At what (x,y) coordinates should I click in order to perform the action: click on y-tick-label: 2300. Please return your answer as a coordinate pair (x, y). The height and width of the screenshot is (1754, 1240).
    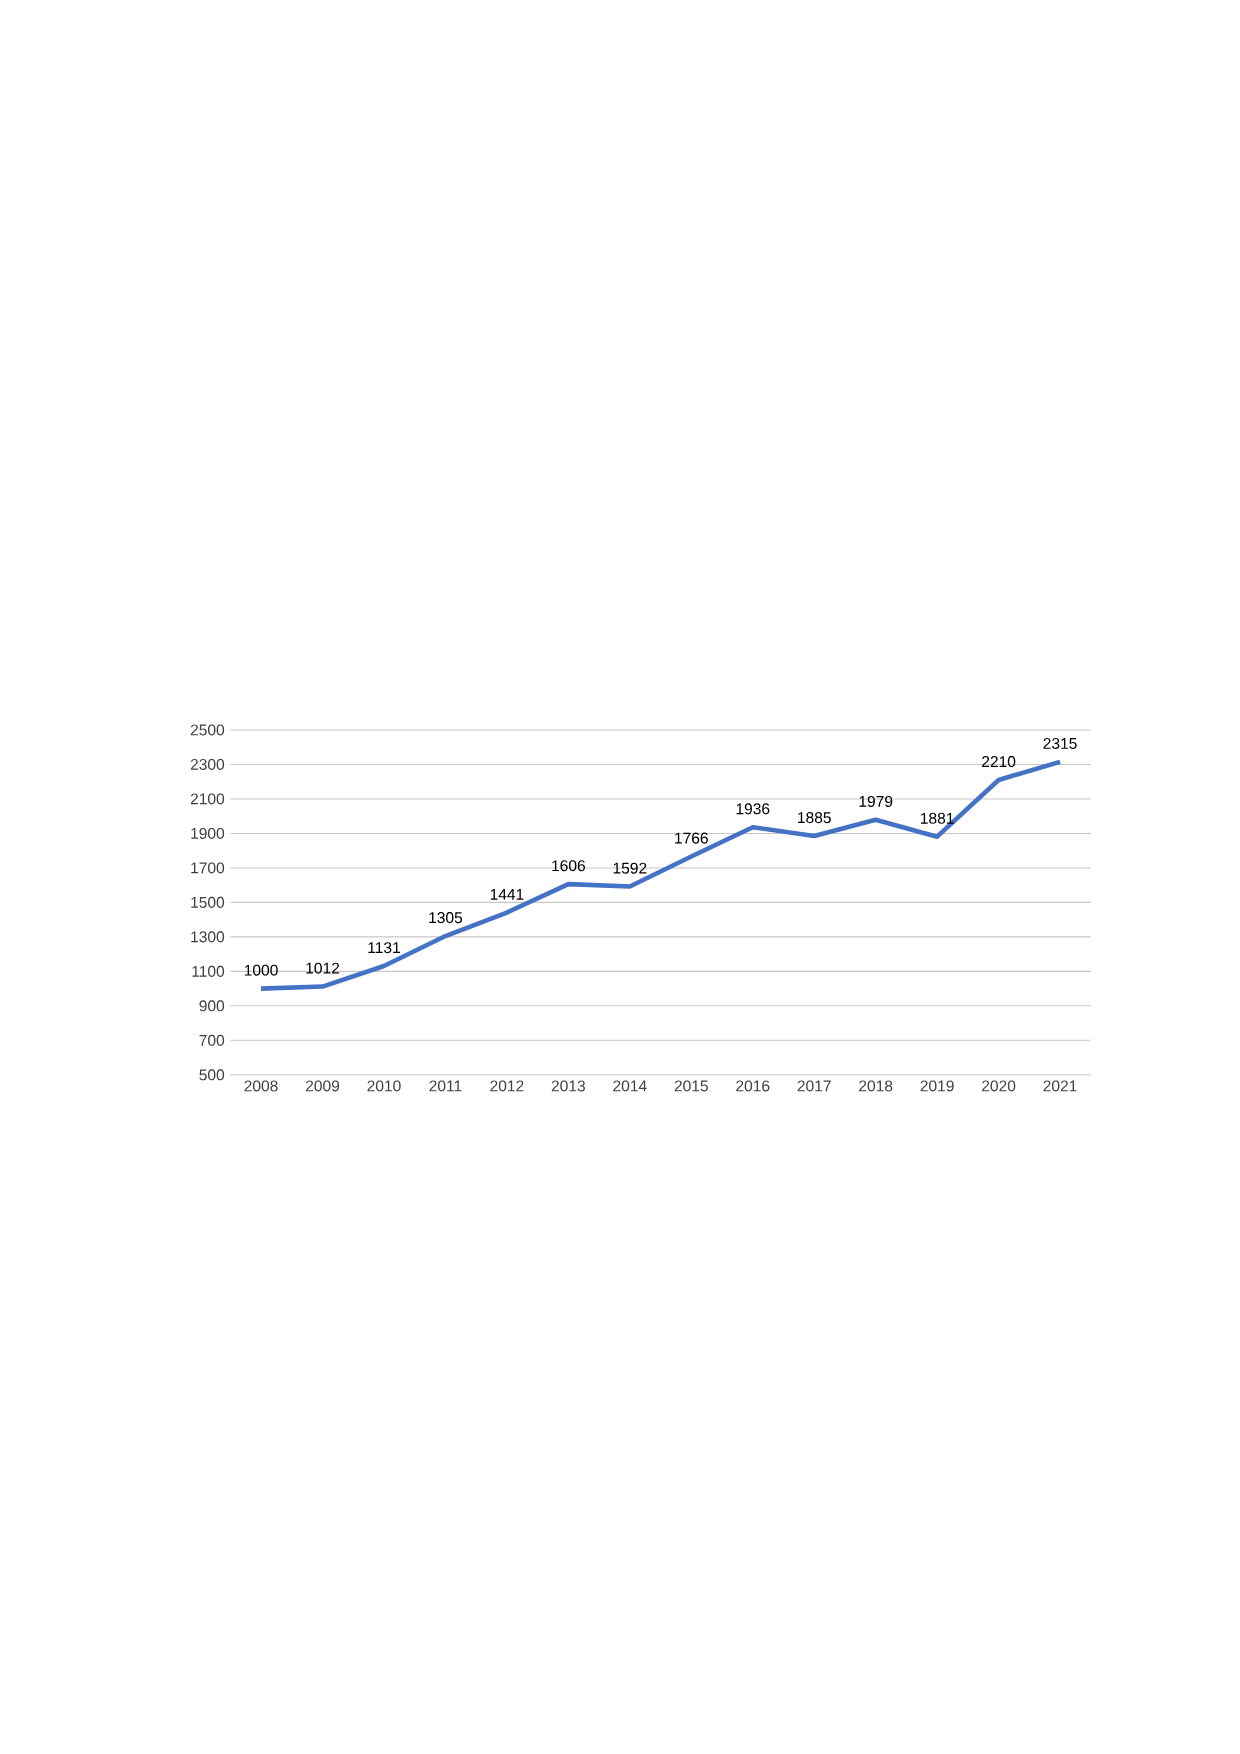
    Looking at the image, I should click on (207, 764).